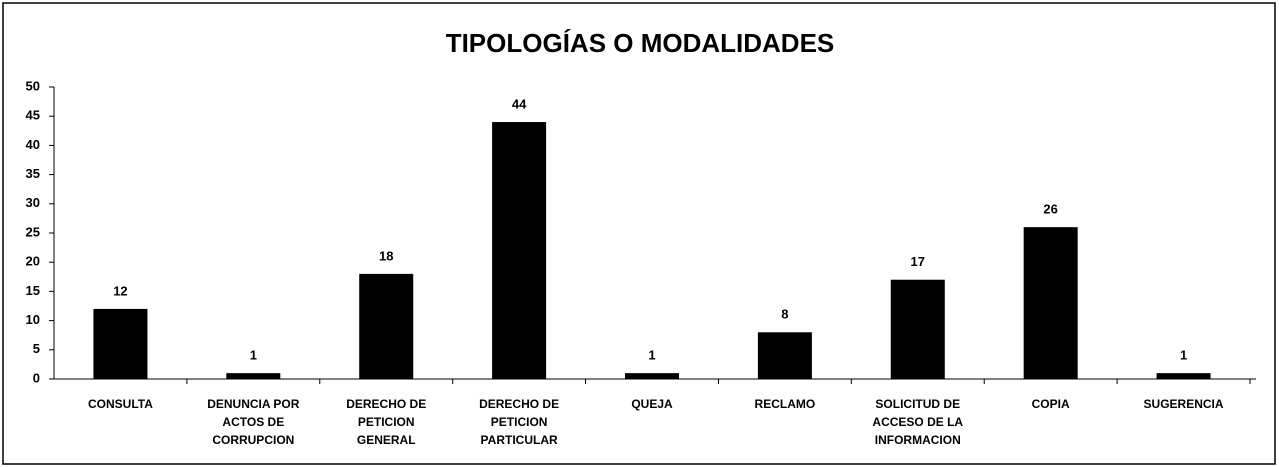 The height and width of the screenshot is (467, 1279). Describe the element at coordinates (652, 404) in the screenshot. I see `x-tick-label: QUEJA` at that location.